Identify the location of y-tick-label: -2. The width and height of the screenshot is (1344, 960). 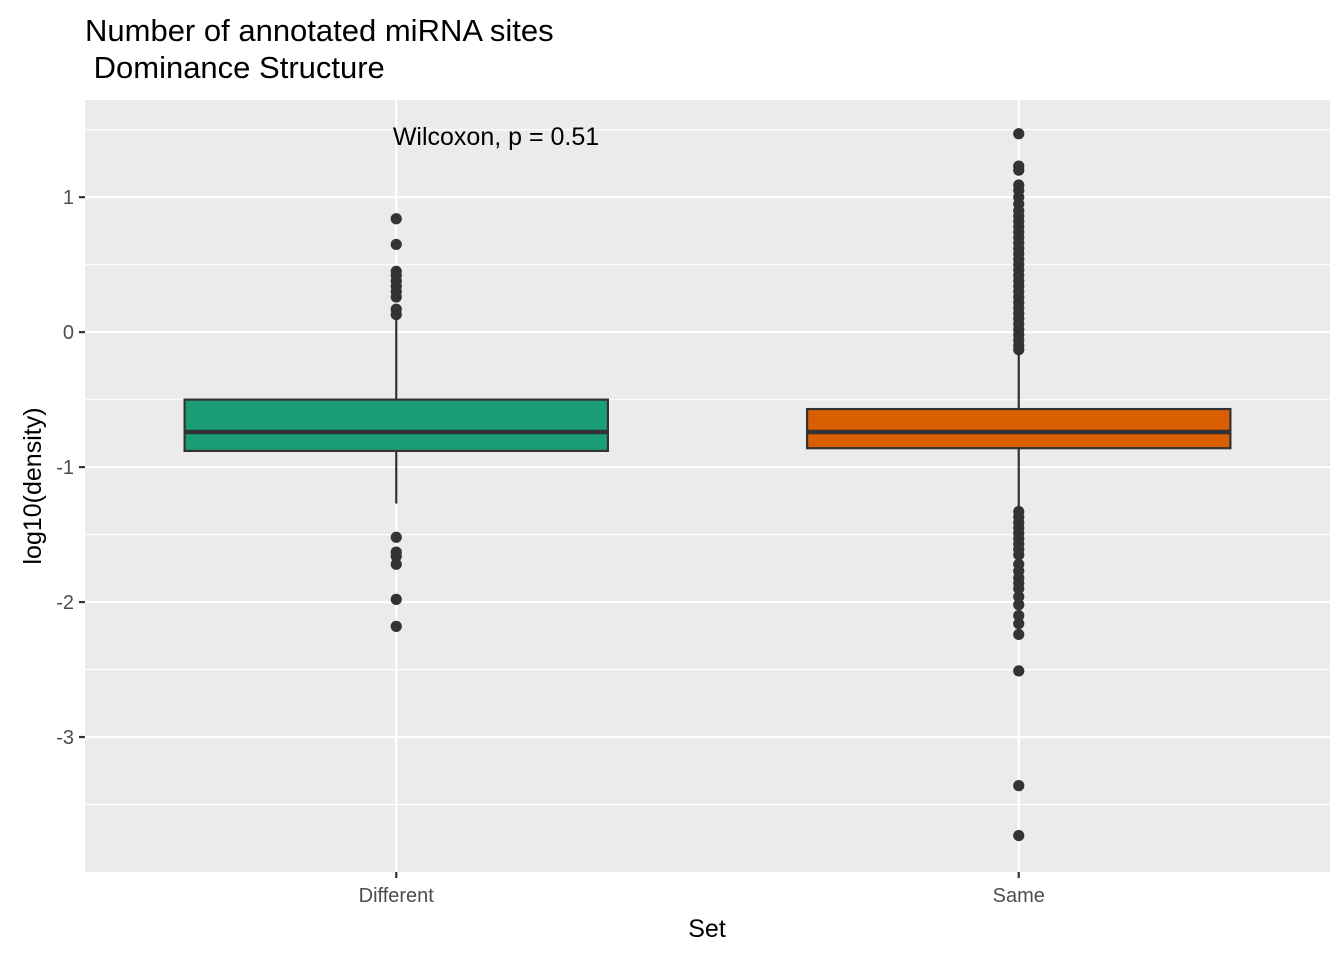
(65, 603).